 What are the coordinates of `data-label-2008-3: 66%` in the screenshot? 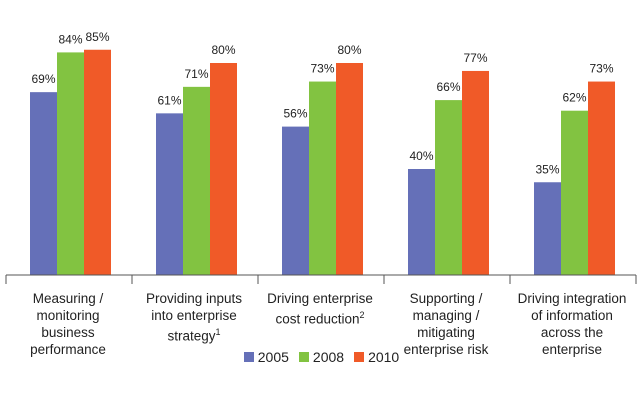 It's located at (448, 87).